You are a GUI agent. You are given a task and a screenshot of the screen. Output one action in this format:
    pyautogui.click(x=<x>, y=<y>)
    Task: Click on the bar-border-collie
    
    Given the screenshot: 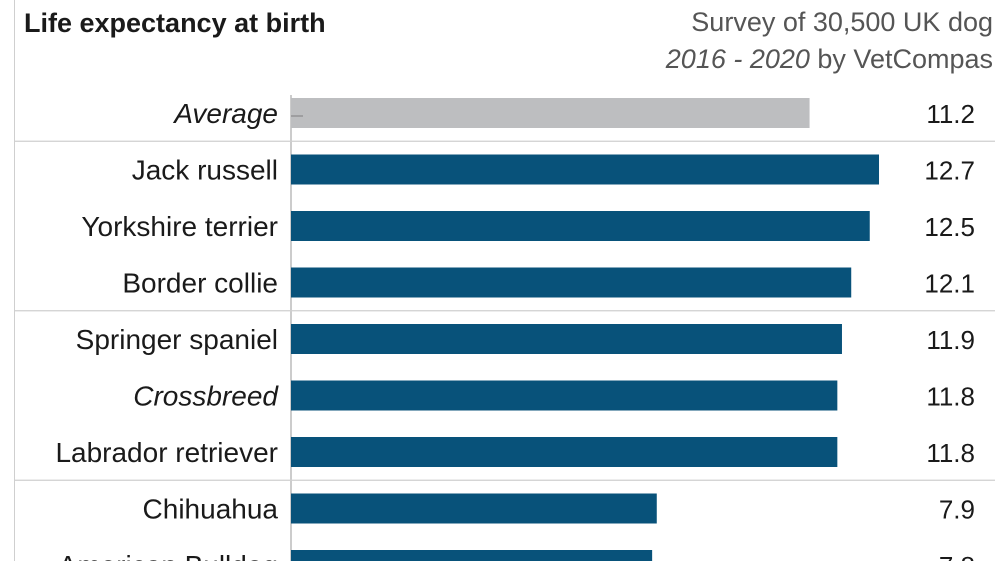 What is the action you would take?
    pyautogui.click(x=571, y=282)
    